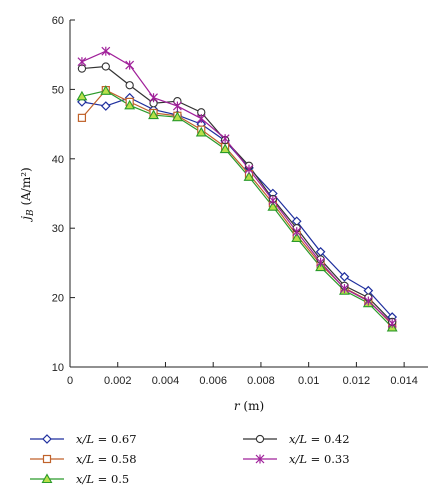 This screenshot has width=446, height=500. What do you see at coordinates (166, 381) in the screenshot?
I see `x-tick-label: 0.004` at bounding box center [166, 381].